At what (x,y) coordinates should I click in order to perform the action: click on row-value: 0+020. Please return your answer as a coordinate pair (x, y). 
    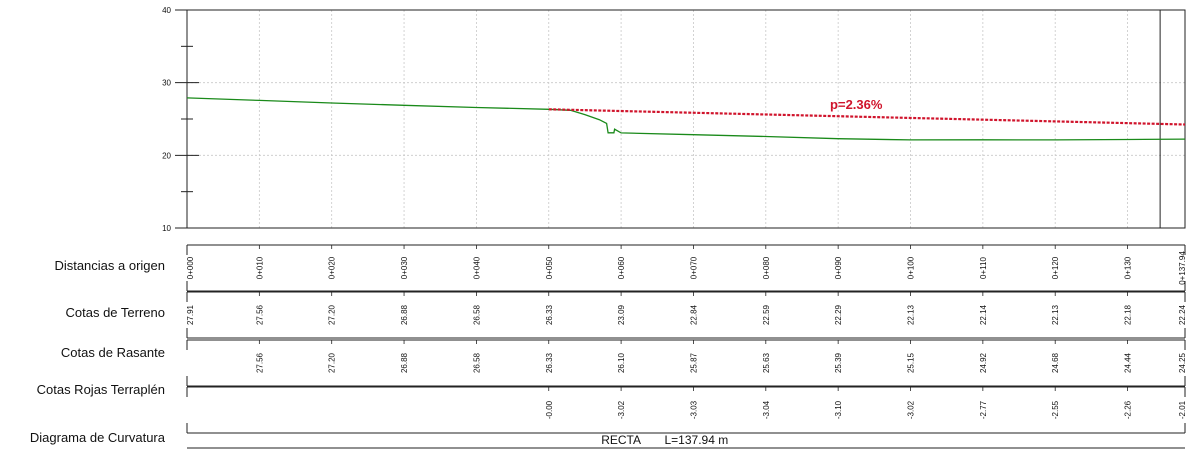
    Looking at the image, I should click on (332, 267).